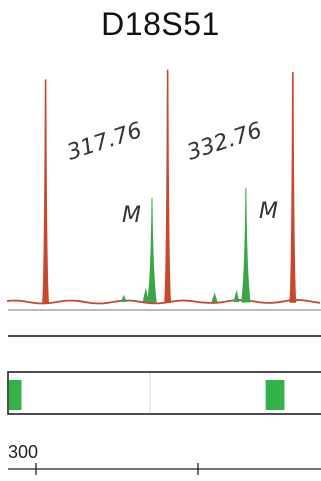 This screenshot has height=481, width=321. What do you see at coordinates (104, 142) in the screenshot?
I see `size-label-1: 317.76` at bounding box center [104, 142].